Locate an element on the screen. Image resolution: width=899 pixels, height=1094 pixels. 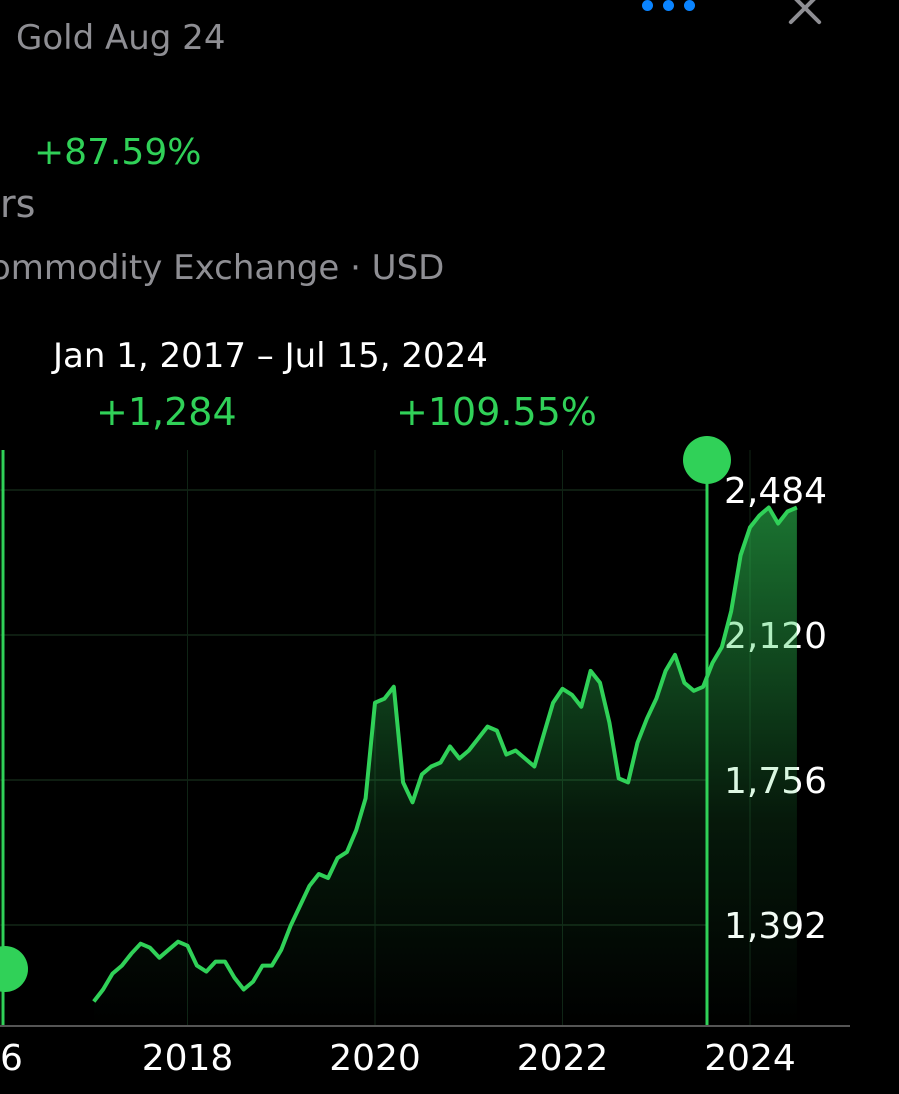
x-tick-label: 2022 is located at coordinates (563, 1058).